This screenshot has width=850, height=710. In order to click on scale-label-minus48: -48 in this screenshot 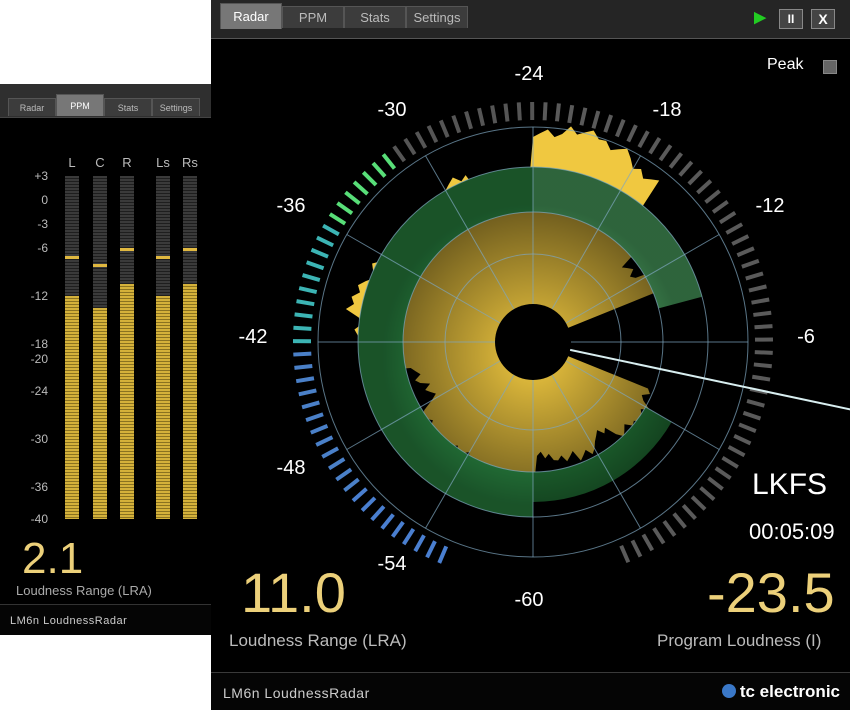, I will do `click(291, 468)`.